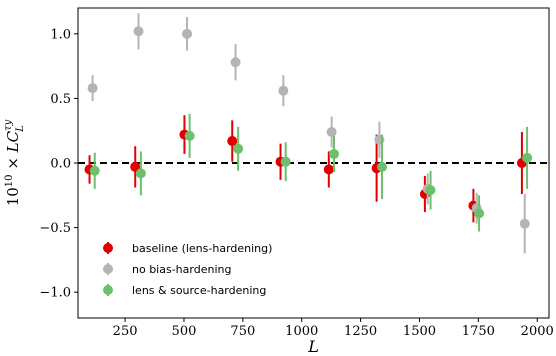 Image resolution: width=556 pixels, height=356 pixels. What do you see at coordinates (184, 331) in the screenshot?
I see `x-tick-label: 500` at bounding box center [184, 331].